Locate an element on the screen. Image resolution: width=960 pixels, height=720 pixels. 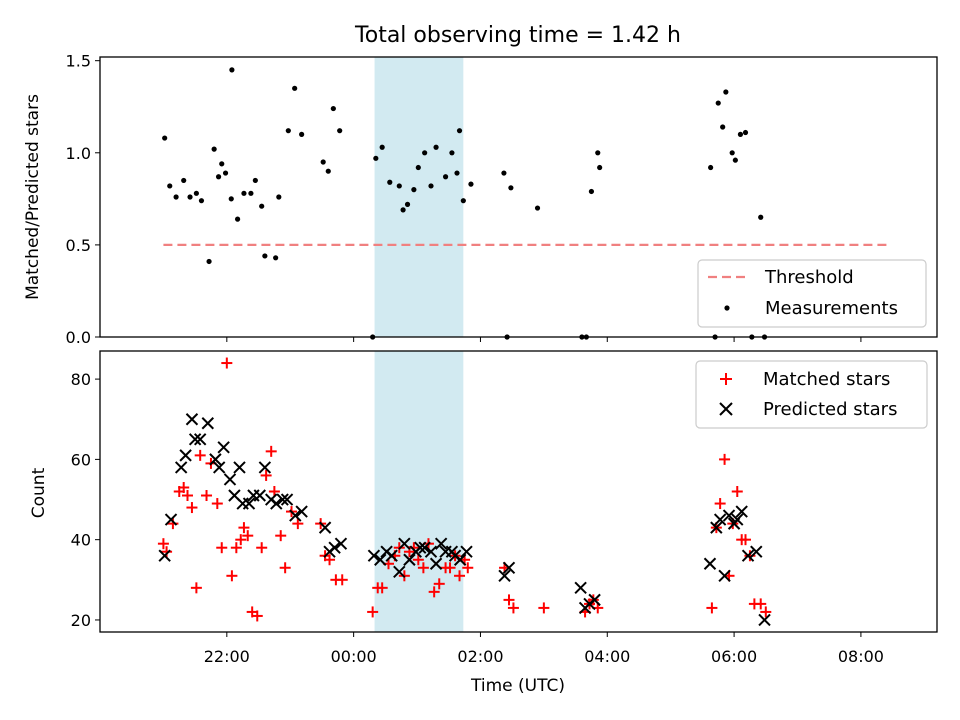
legend-threshold-label: Threshold is located at coordinates (809, 277).